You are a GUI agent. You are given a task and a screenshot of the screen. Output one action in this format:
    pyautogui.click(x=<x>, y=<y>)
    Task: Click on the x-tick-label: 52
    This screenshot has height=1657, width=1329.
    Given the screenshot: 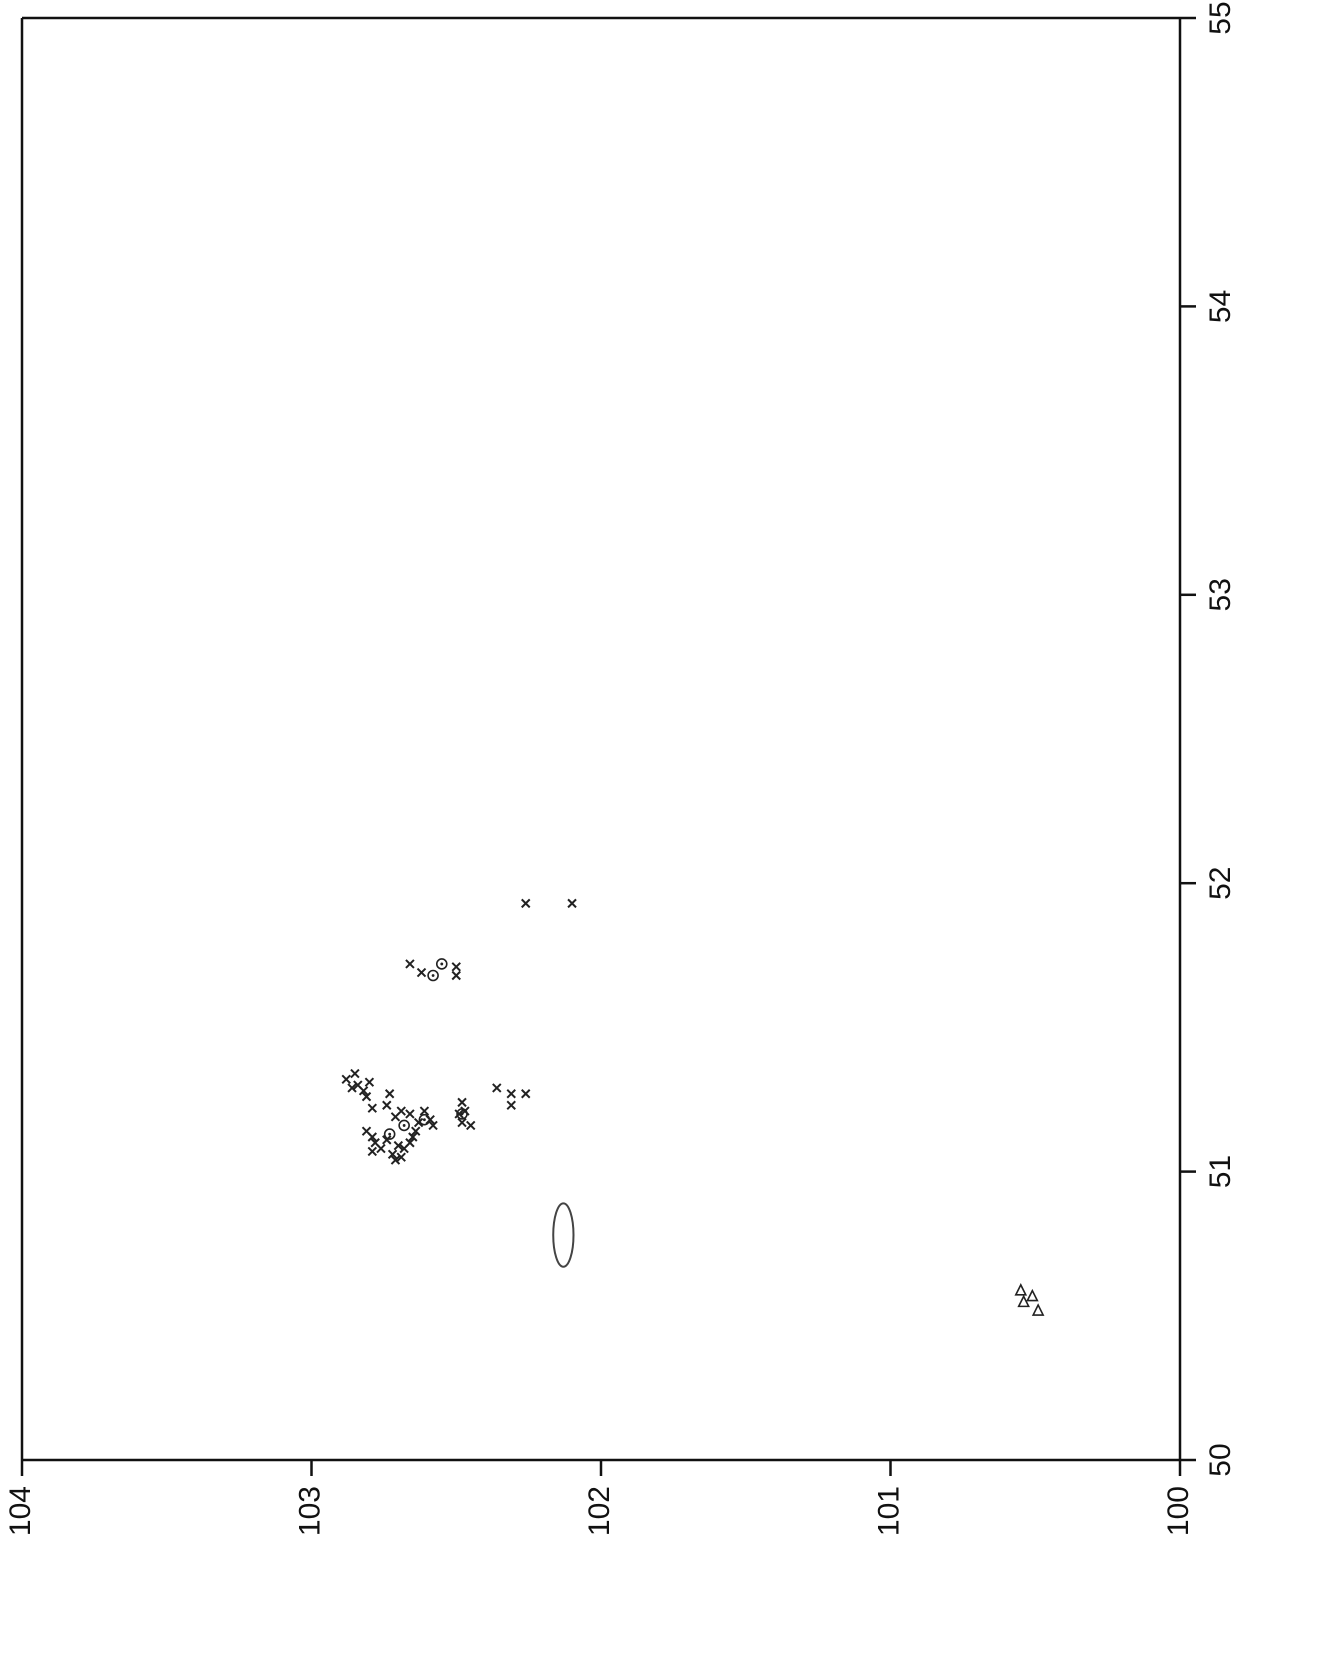 What is the action you would take?
    pyautogui.click(x=1220, y=883)
    